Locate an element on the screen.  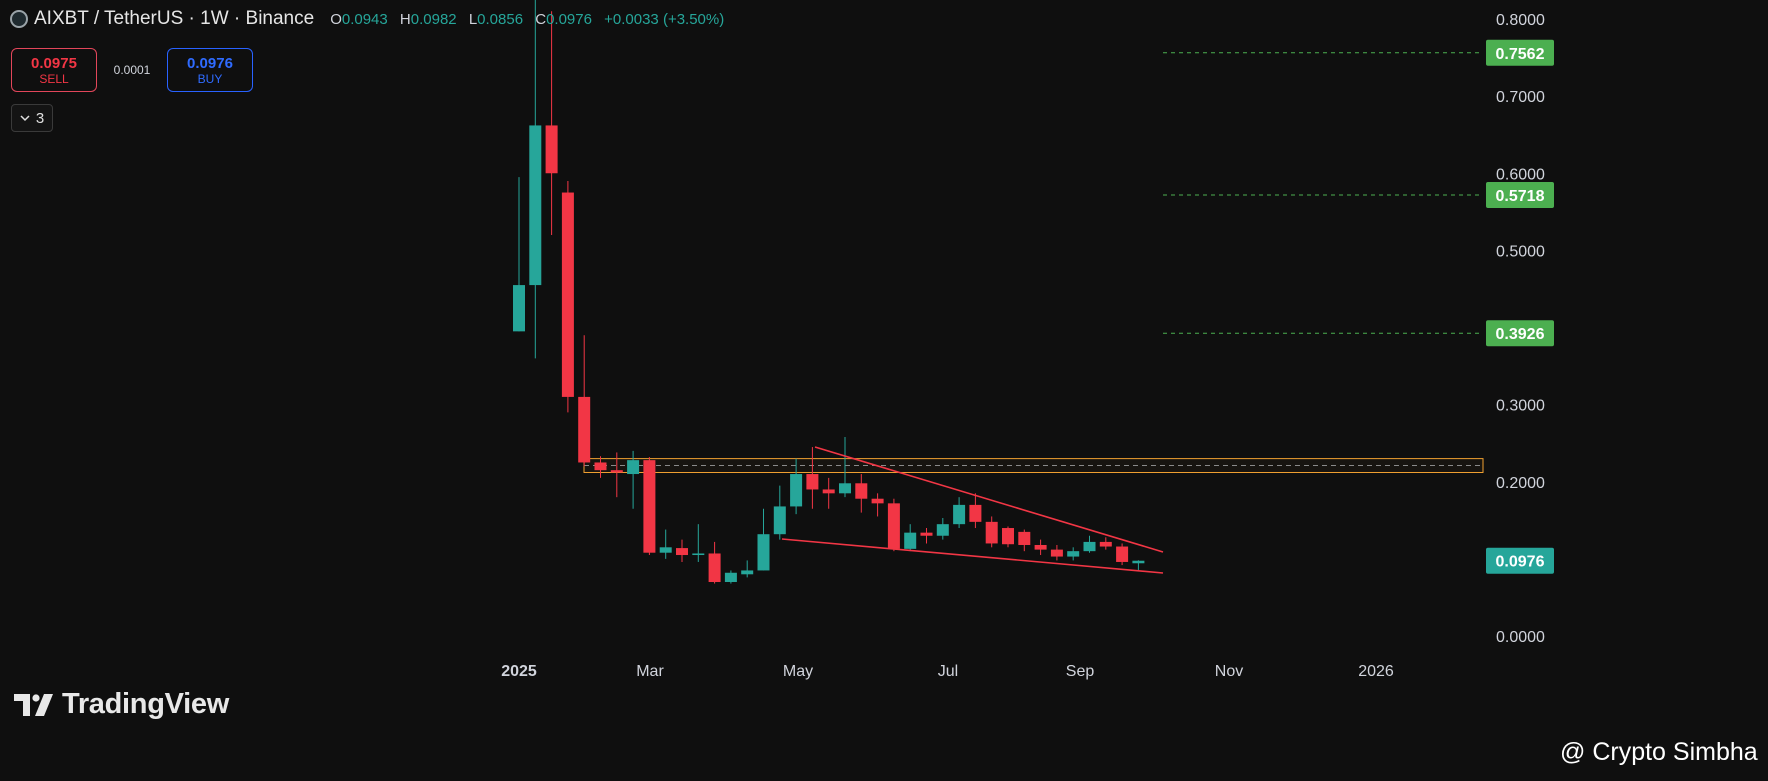
x-tick-label: 2026 is located at coordinates (1376, 671).